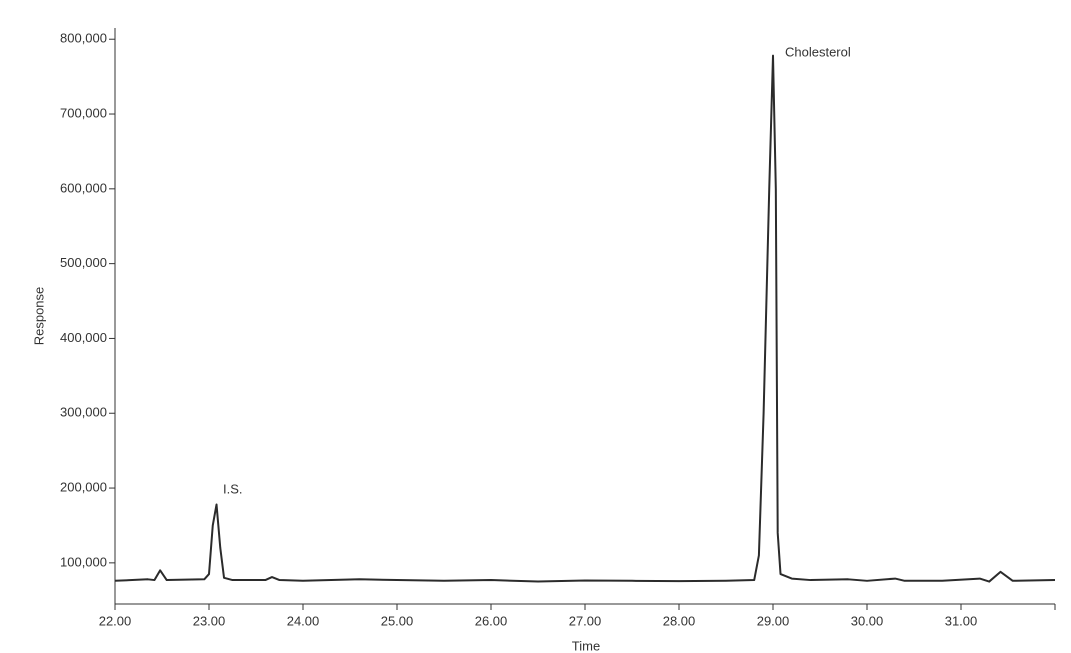 The image size is (1071, 653). Describe the element at coordinates (83, 187) in the screenshot. I see `y-tick-label: 600,000` at that location.